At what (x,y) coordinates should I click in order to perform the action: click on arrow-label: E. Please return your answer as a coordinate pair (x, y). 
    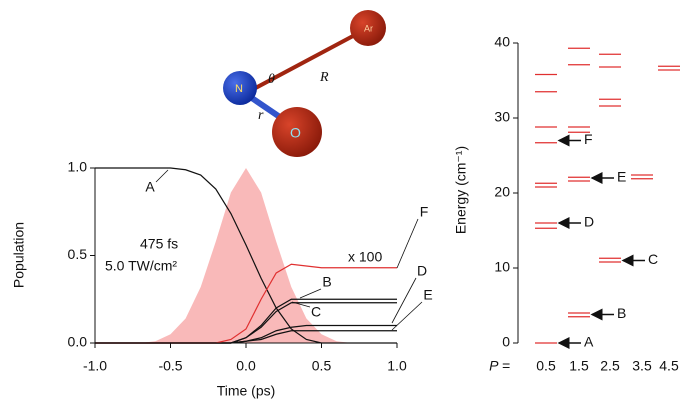
    Looking at the image, I should click on (621, 177).